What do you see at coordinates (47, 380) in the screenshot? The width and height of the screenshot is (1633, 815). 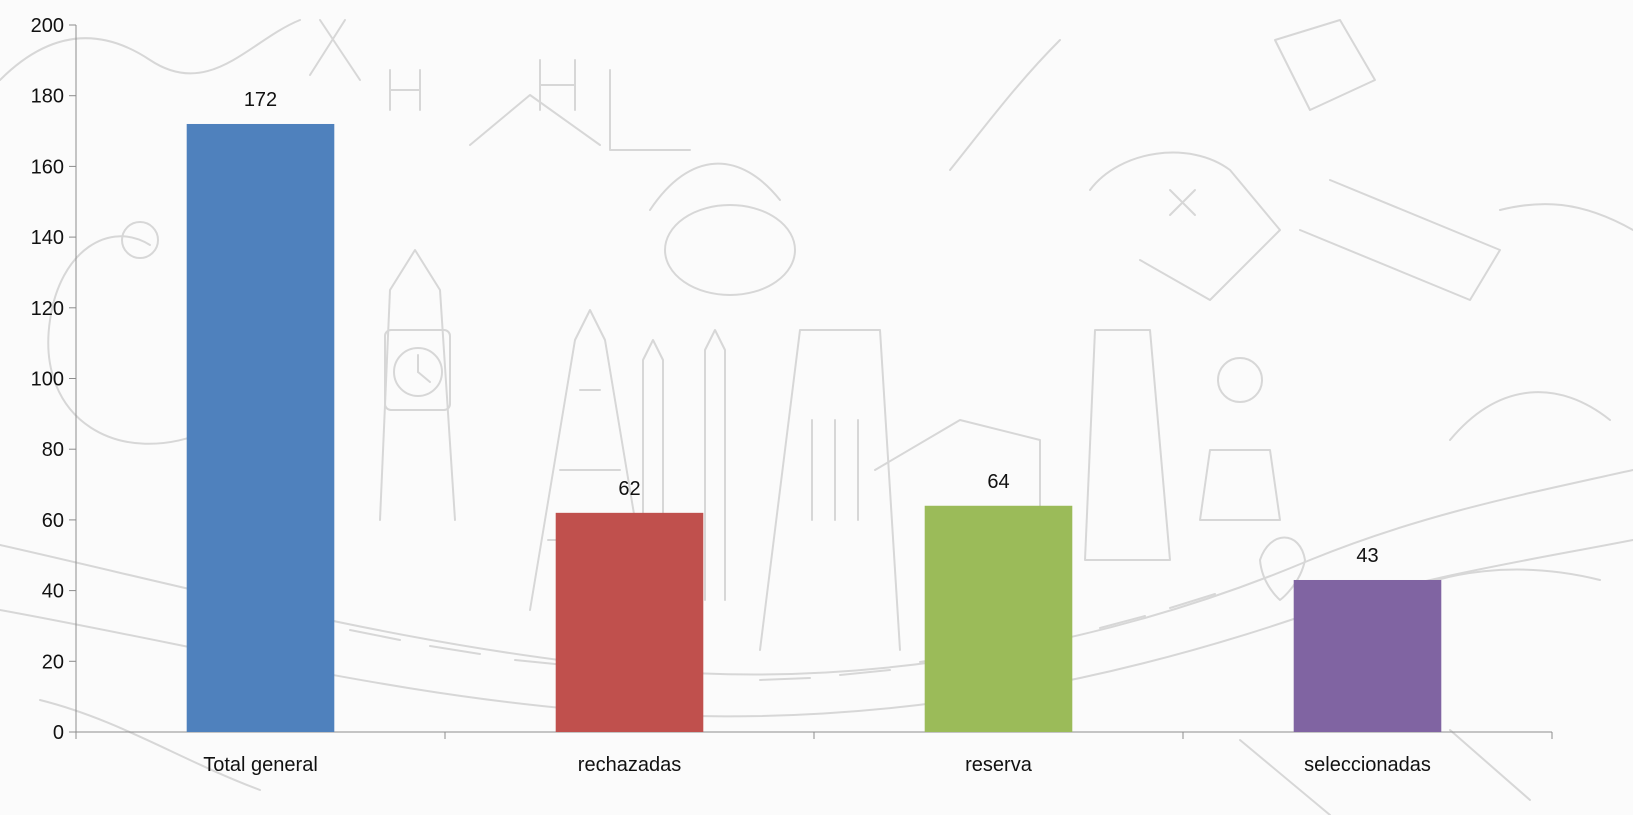 I see `y-tick-label: 100` at bounding box center [47, 380].